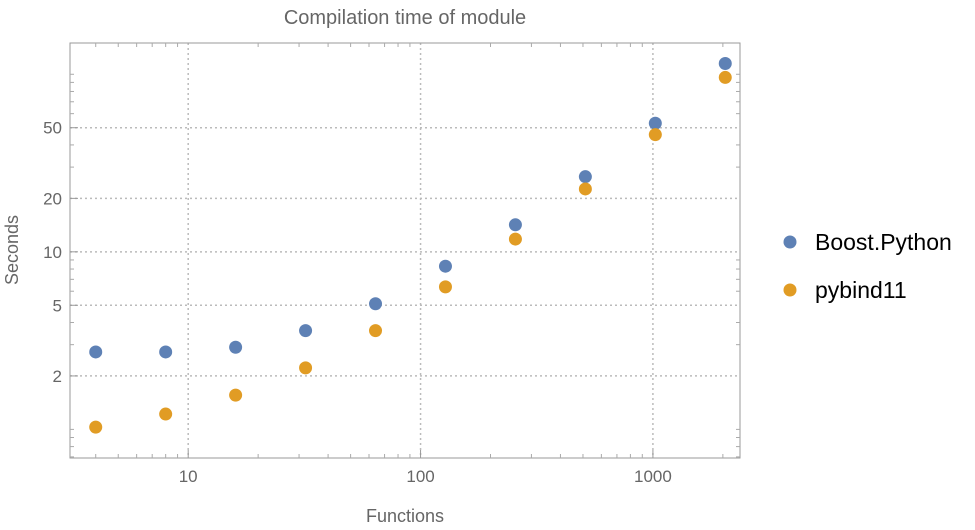 The image size is (975, 530). Describe the element at coordinates (405, 18) in the screenshot. I see `chart-title: Compilation time of module` at that location.